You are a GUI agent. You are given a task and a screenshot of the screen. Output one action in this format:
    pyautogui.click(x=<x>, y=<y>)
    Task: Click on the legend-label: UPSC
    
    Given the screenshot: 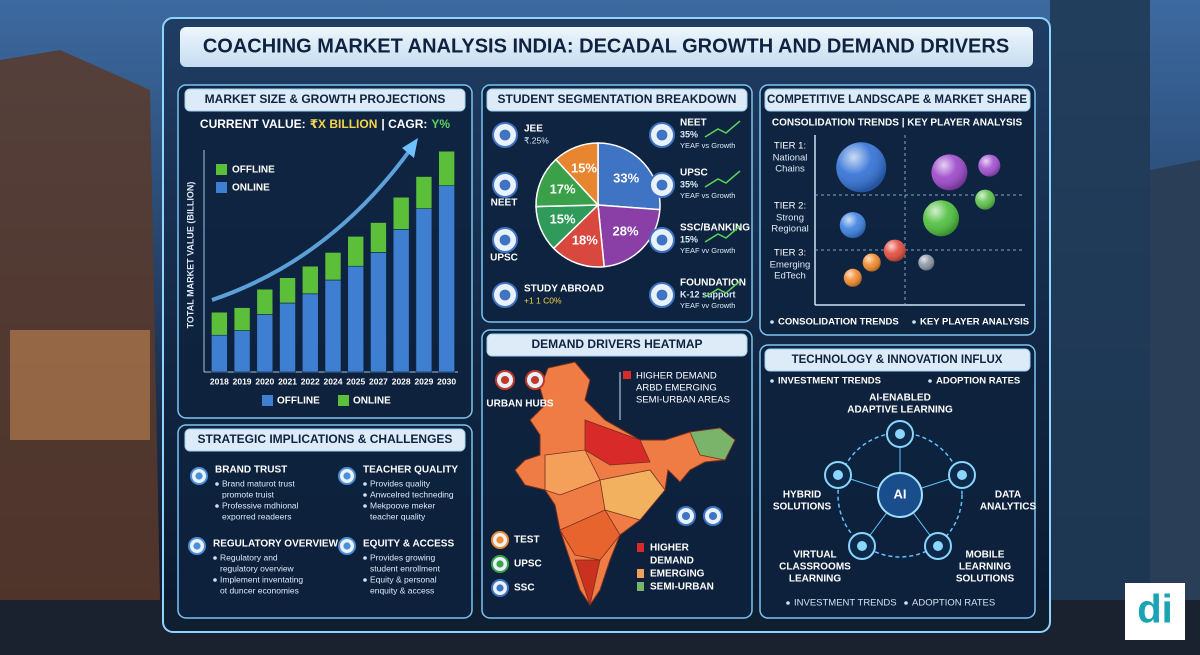 What is the action you would take?
    pyautogui.click(x=528, y=564)
    